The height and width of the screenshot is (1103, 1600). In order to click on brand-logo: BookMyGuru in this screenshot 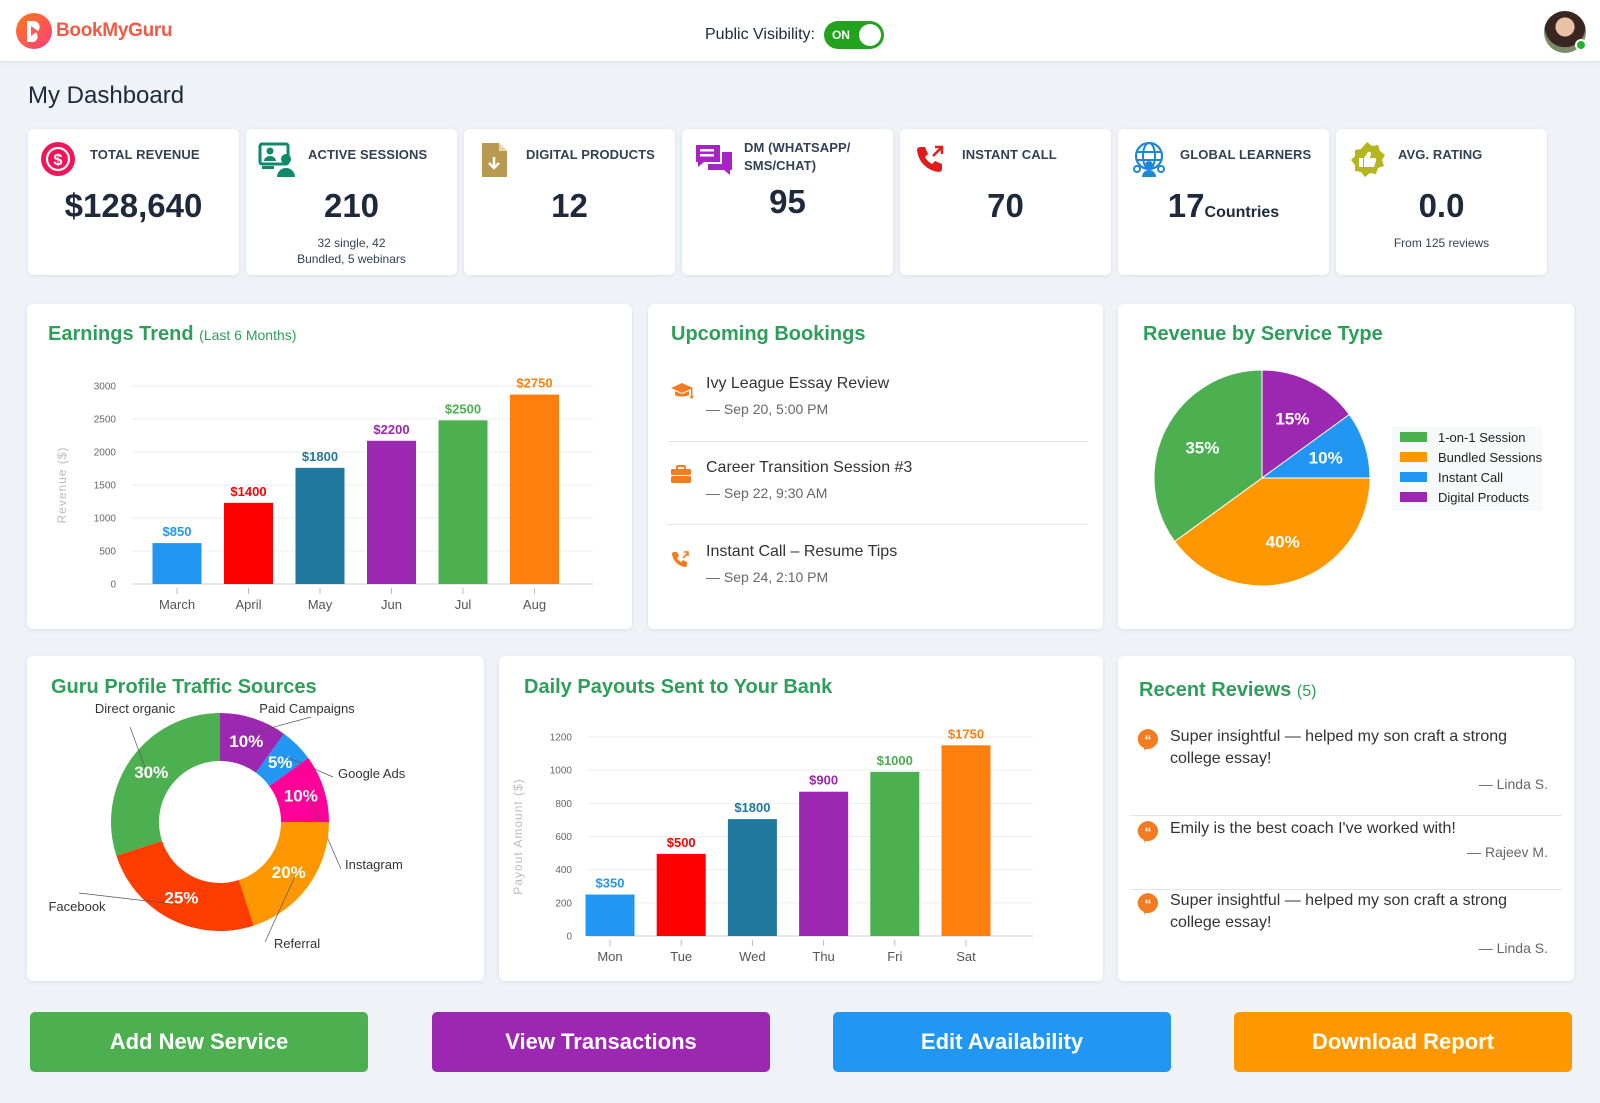, I will do `click(94, 31)`.